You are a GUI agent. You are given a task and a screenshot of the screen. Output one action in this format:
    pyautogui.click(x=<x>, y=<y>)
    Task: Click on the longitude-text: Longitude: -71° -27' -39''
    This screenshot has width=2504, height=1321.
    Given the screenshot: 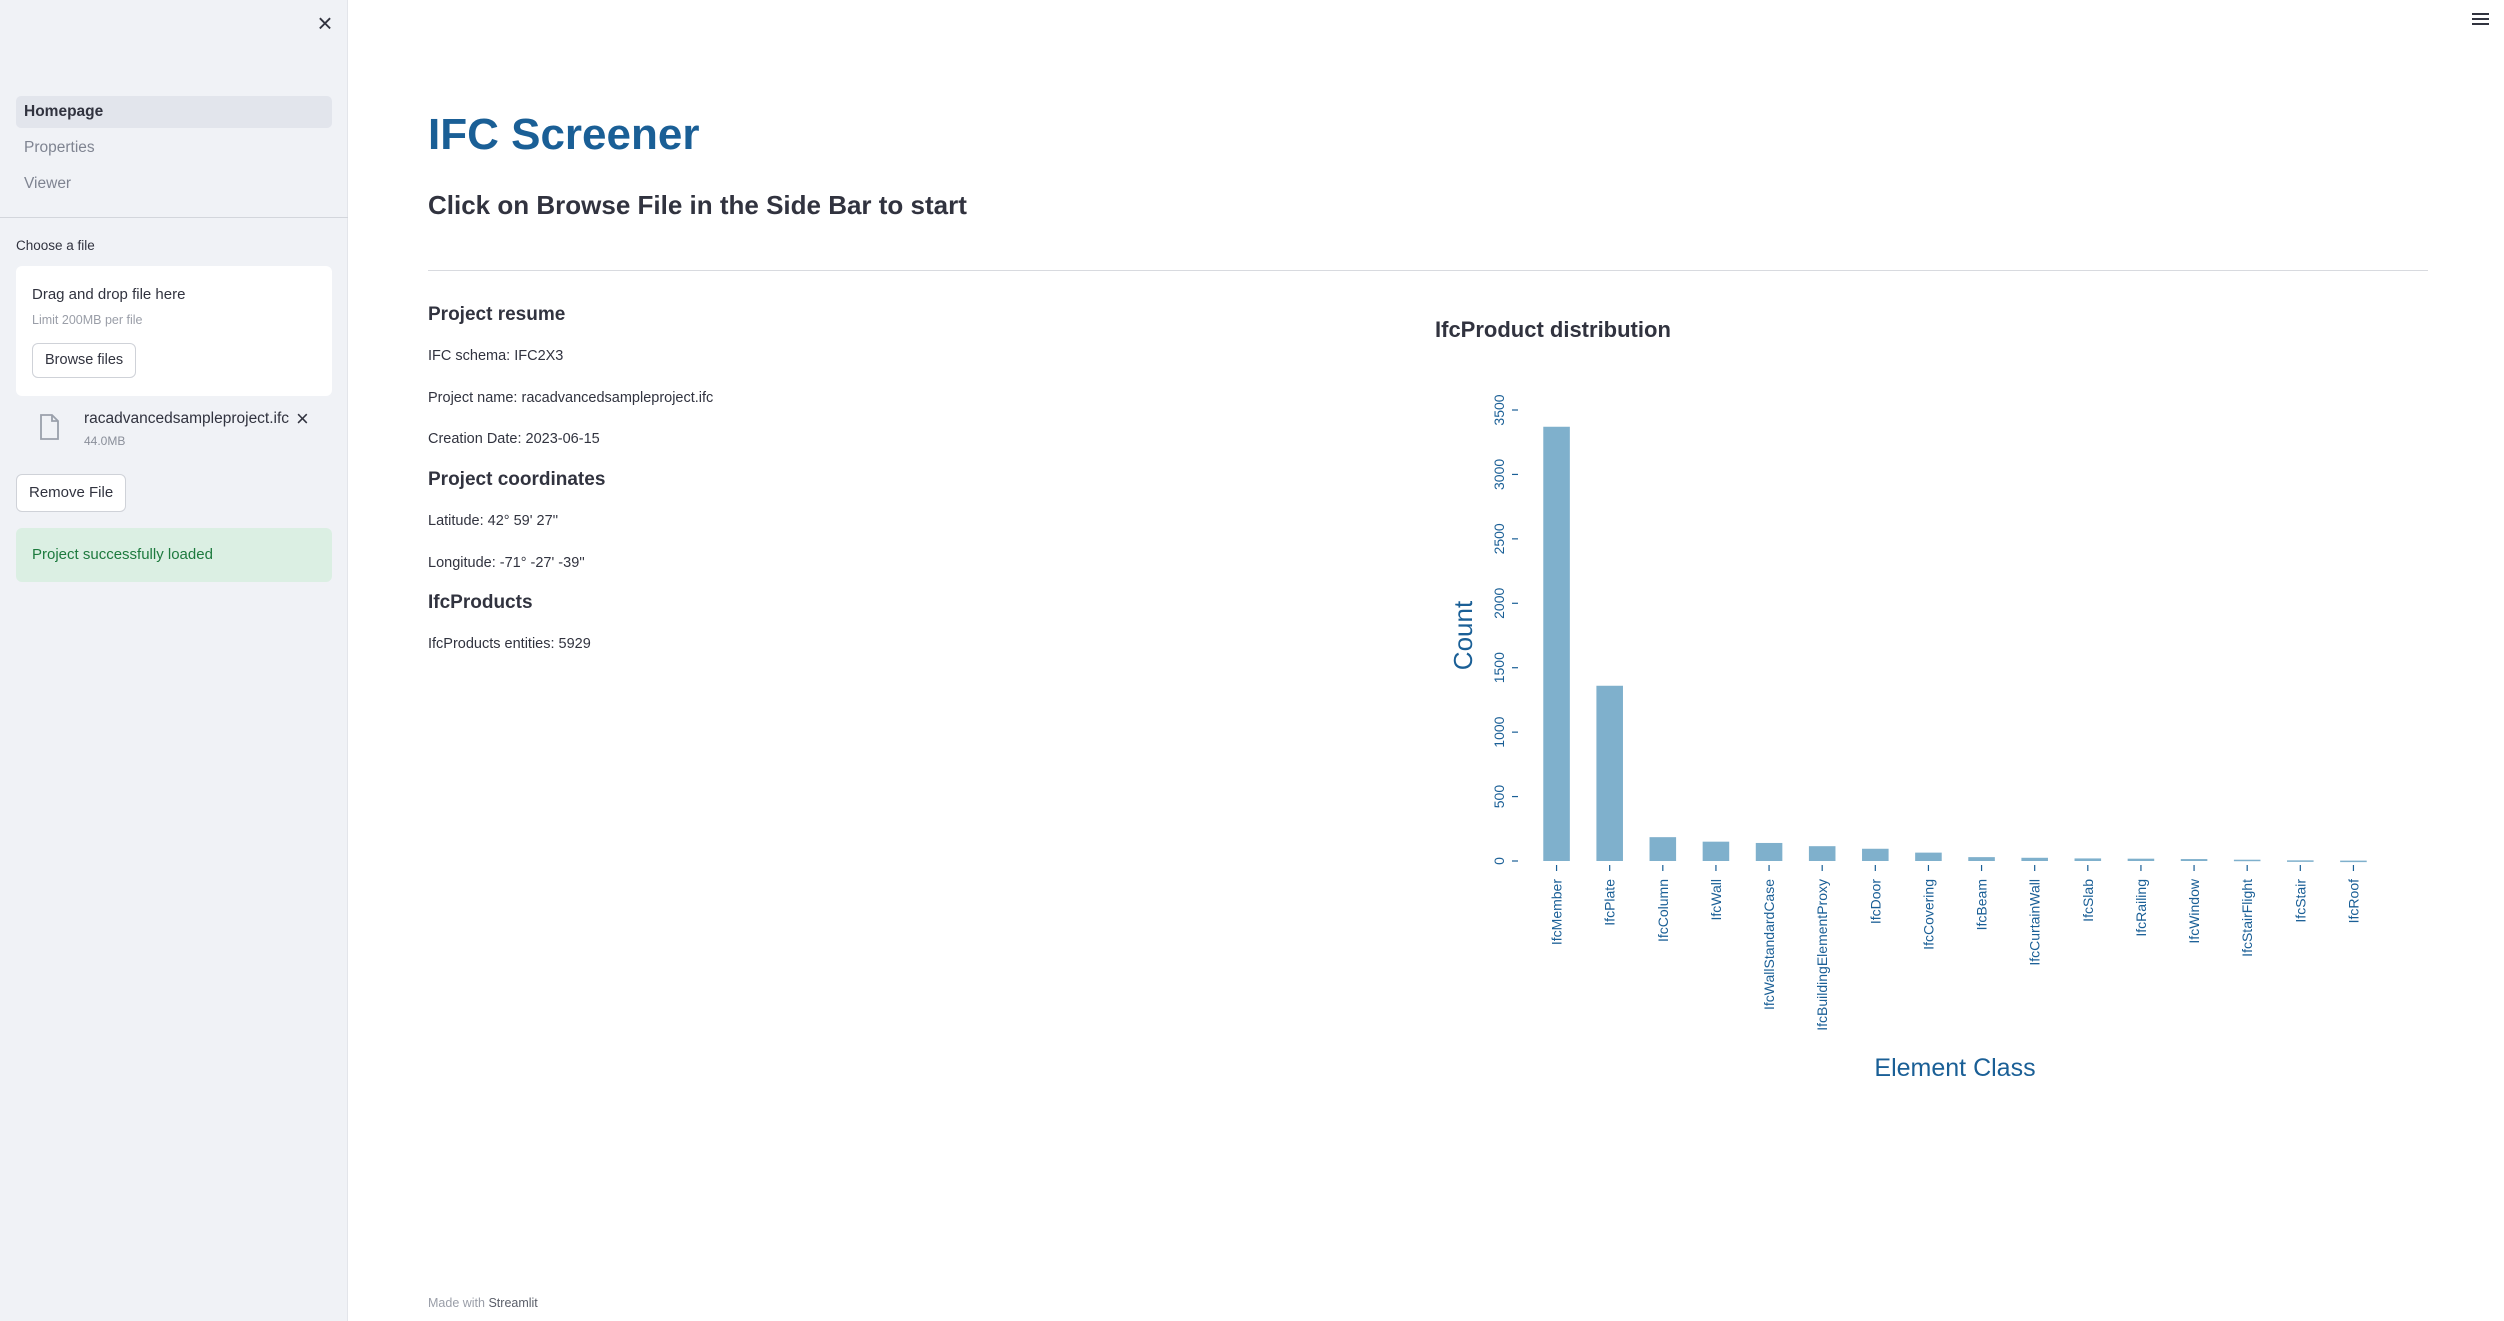 What is the action you would take?
    pyautogui.click(x=506, y=563)
    